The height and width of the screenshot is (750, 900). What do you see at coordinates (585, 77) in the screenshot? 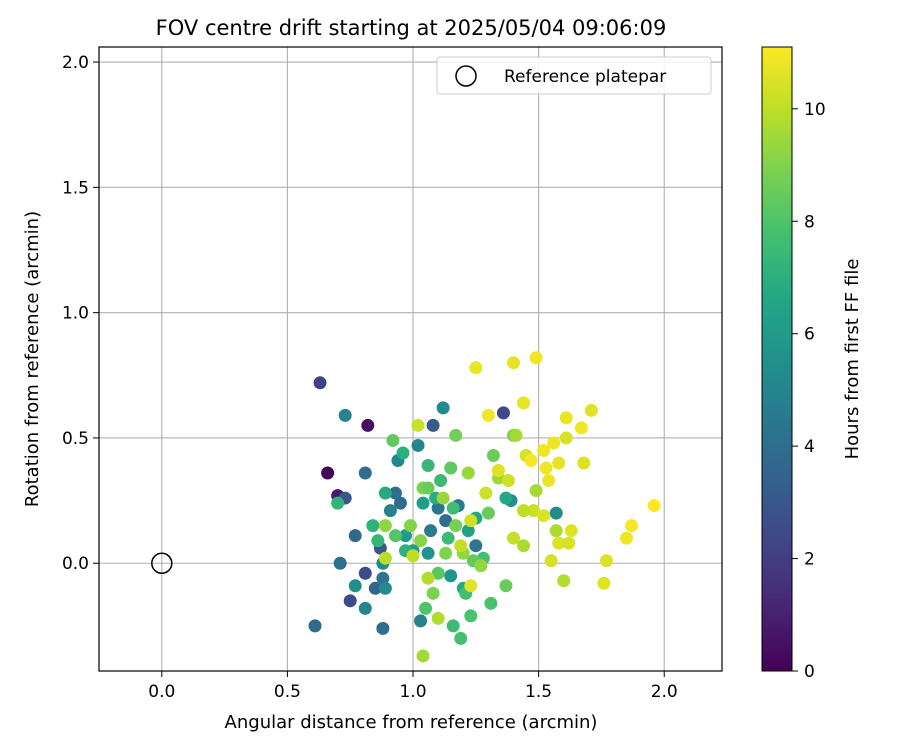
I see `legend-label: Reference platepar` at bounding box center [585, 77].